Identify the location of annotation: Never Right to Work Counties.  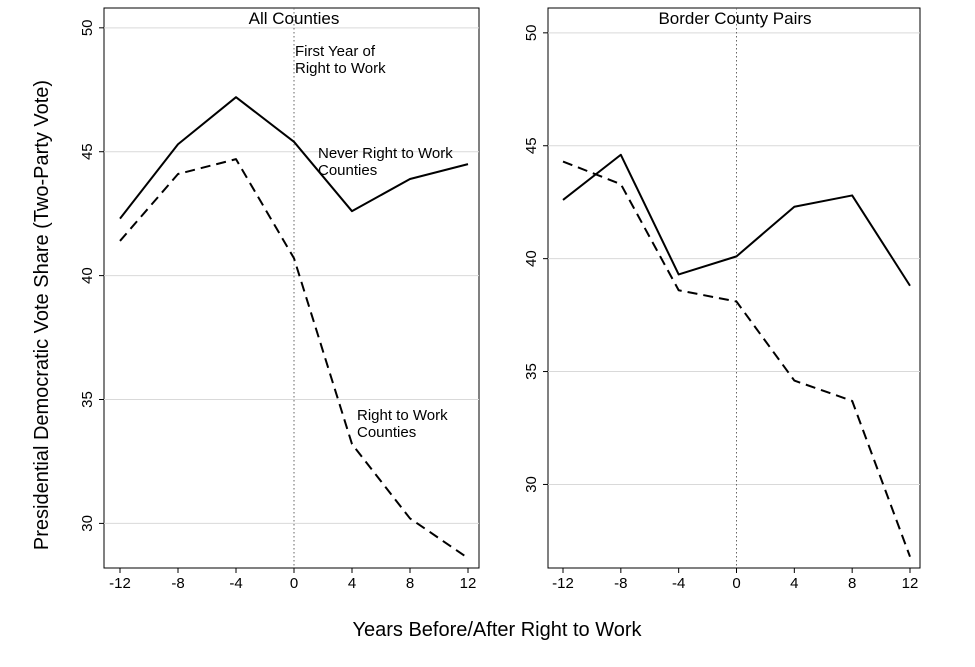
(385, 162).